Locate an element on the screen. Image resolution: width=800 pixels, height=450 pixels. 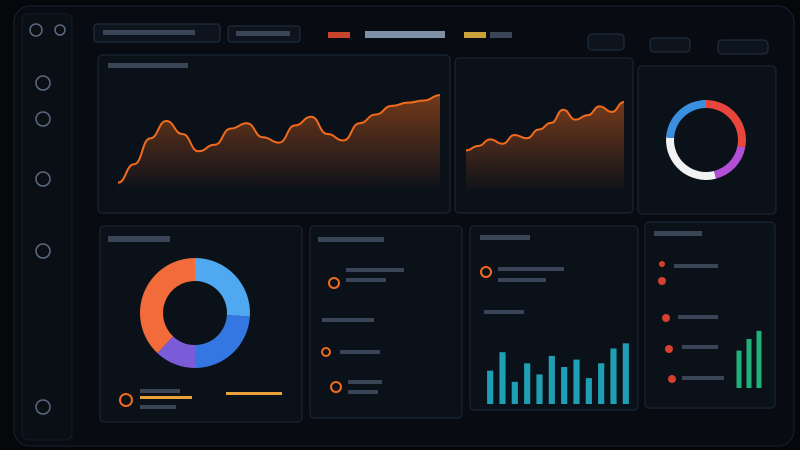
line is located at coordinates (279, 139).